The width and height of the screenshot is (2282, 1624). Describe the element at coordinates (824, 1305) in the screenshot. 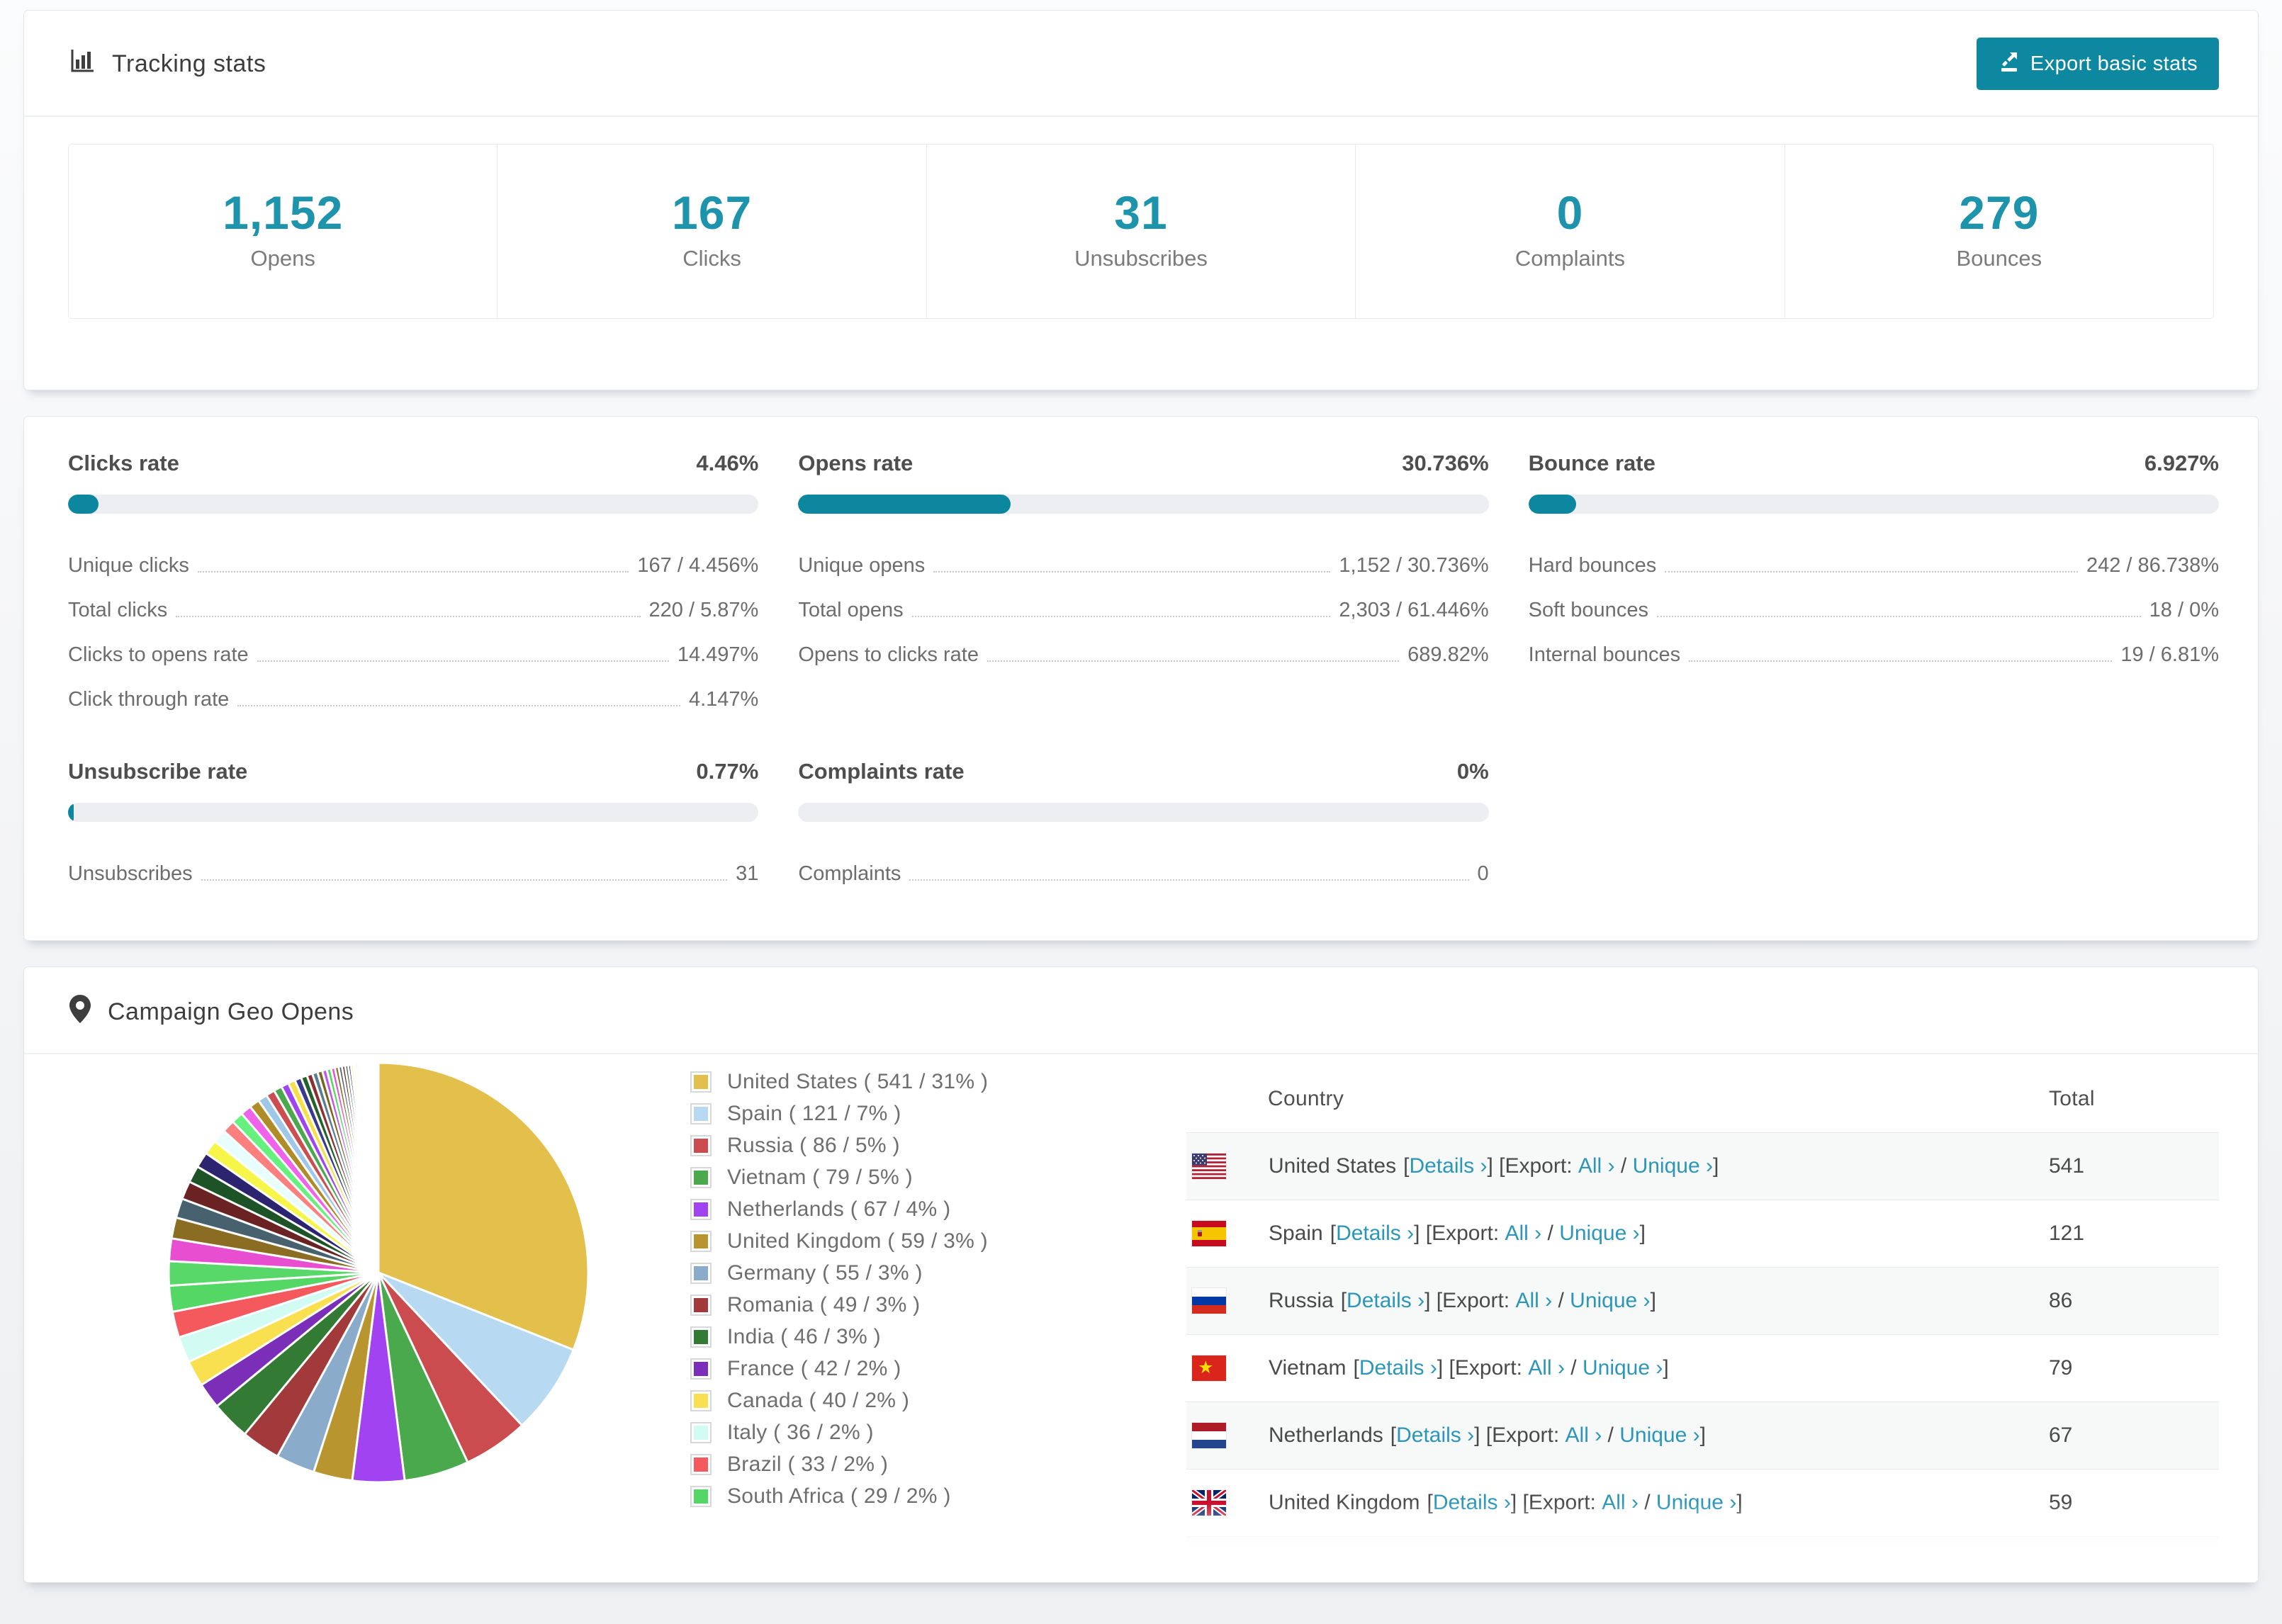

I see `legend-label: Romania ( 49 / 3% )` at that location.